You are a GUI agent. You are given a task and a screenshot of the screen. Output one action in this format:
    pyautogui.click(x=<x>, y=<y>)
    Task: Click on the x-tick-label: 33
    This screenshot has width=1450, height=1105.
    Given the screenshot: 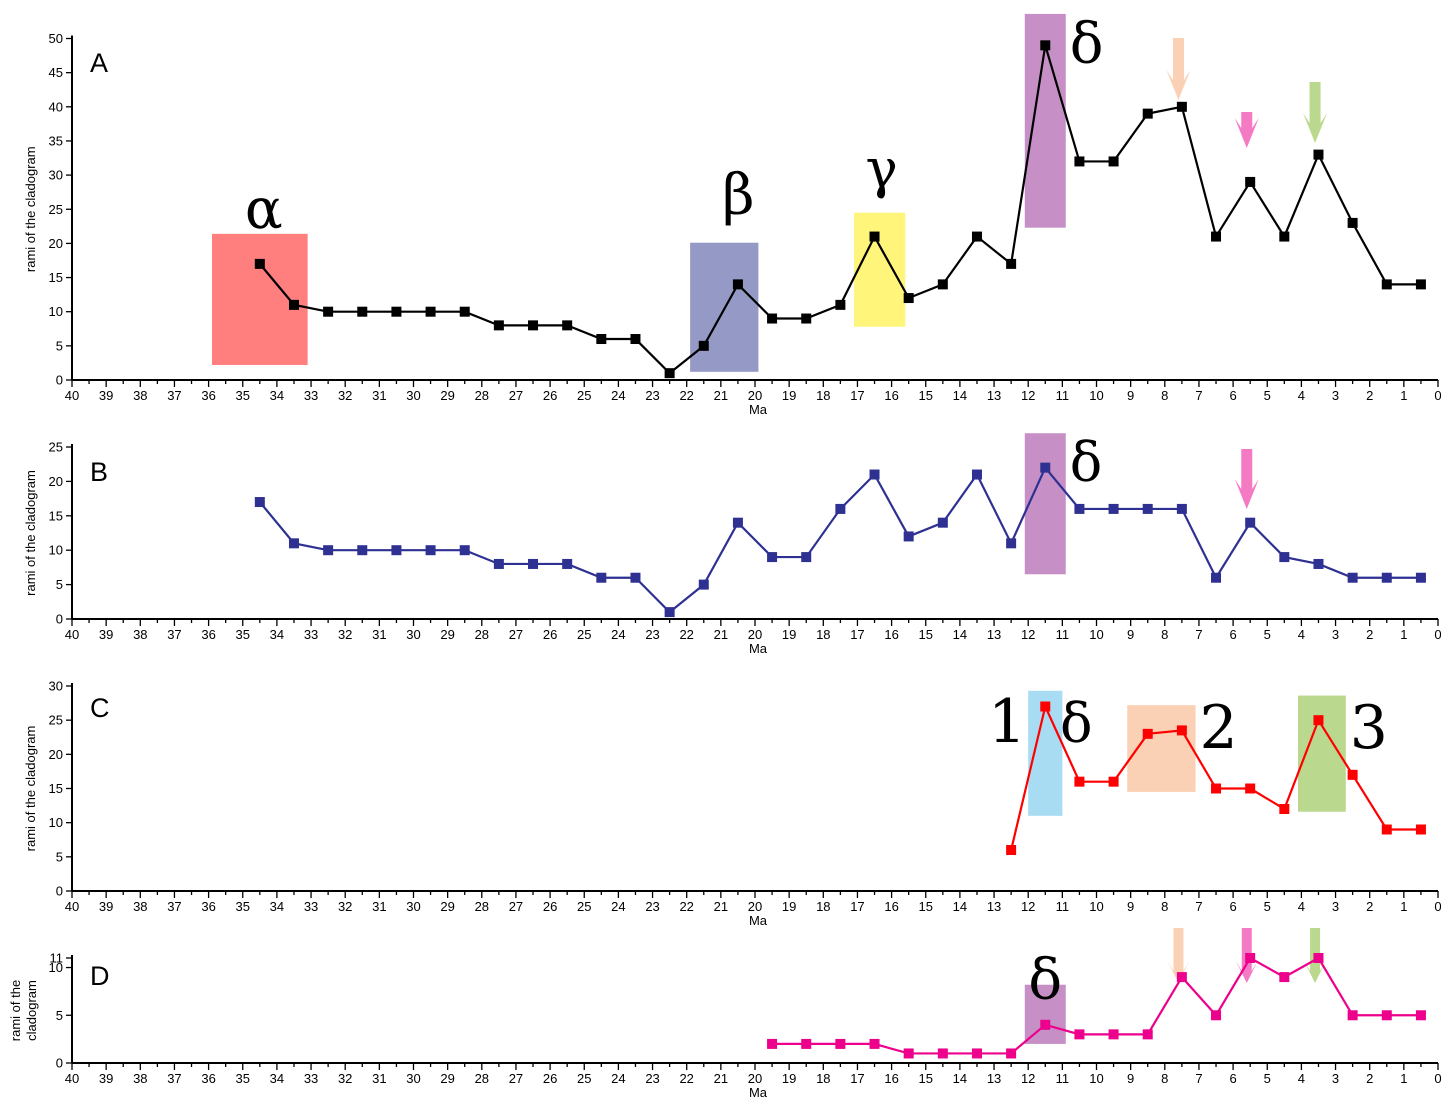 What is the action you would take?
    pyautogui.click(x=311, y=906)
    